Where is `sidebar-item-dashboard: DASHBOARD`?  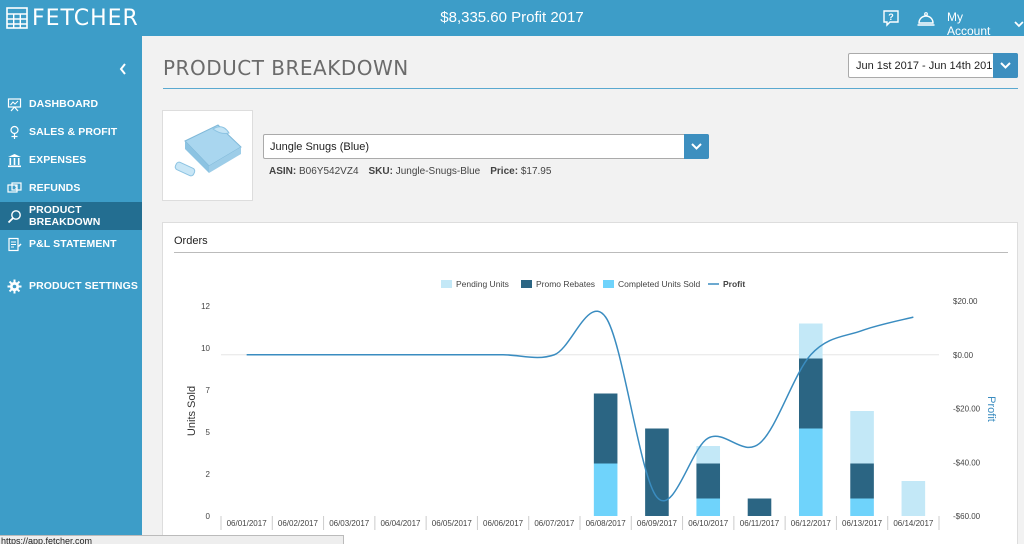 sidebar-item-dashboard: DASHBOARD is located at coordinates (71, 104).